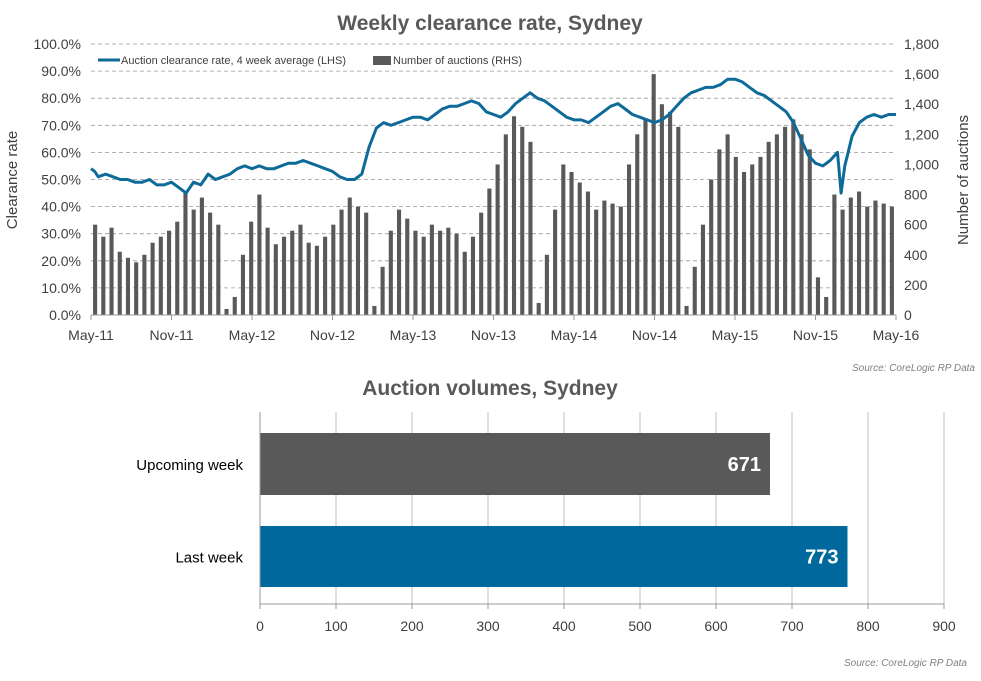  What do you see at coordinates (336, 626) in the screenshot?
I see `bottom-x-tick-label: 100` at bounding box center [336, 626].